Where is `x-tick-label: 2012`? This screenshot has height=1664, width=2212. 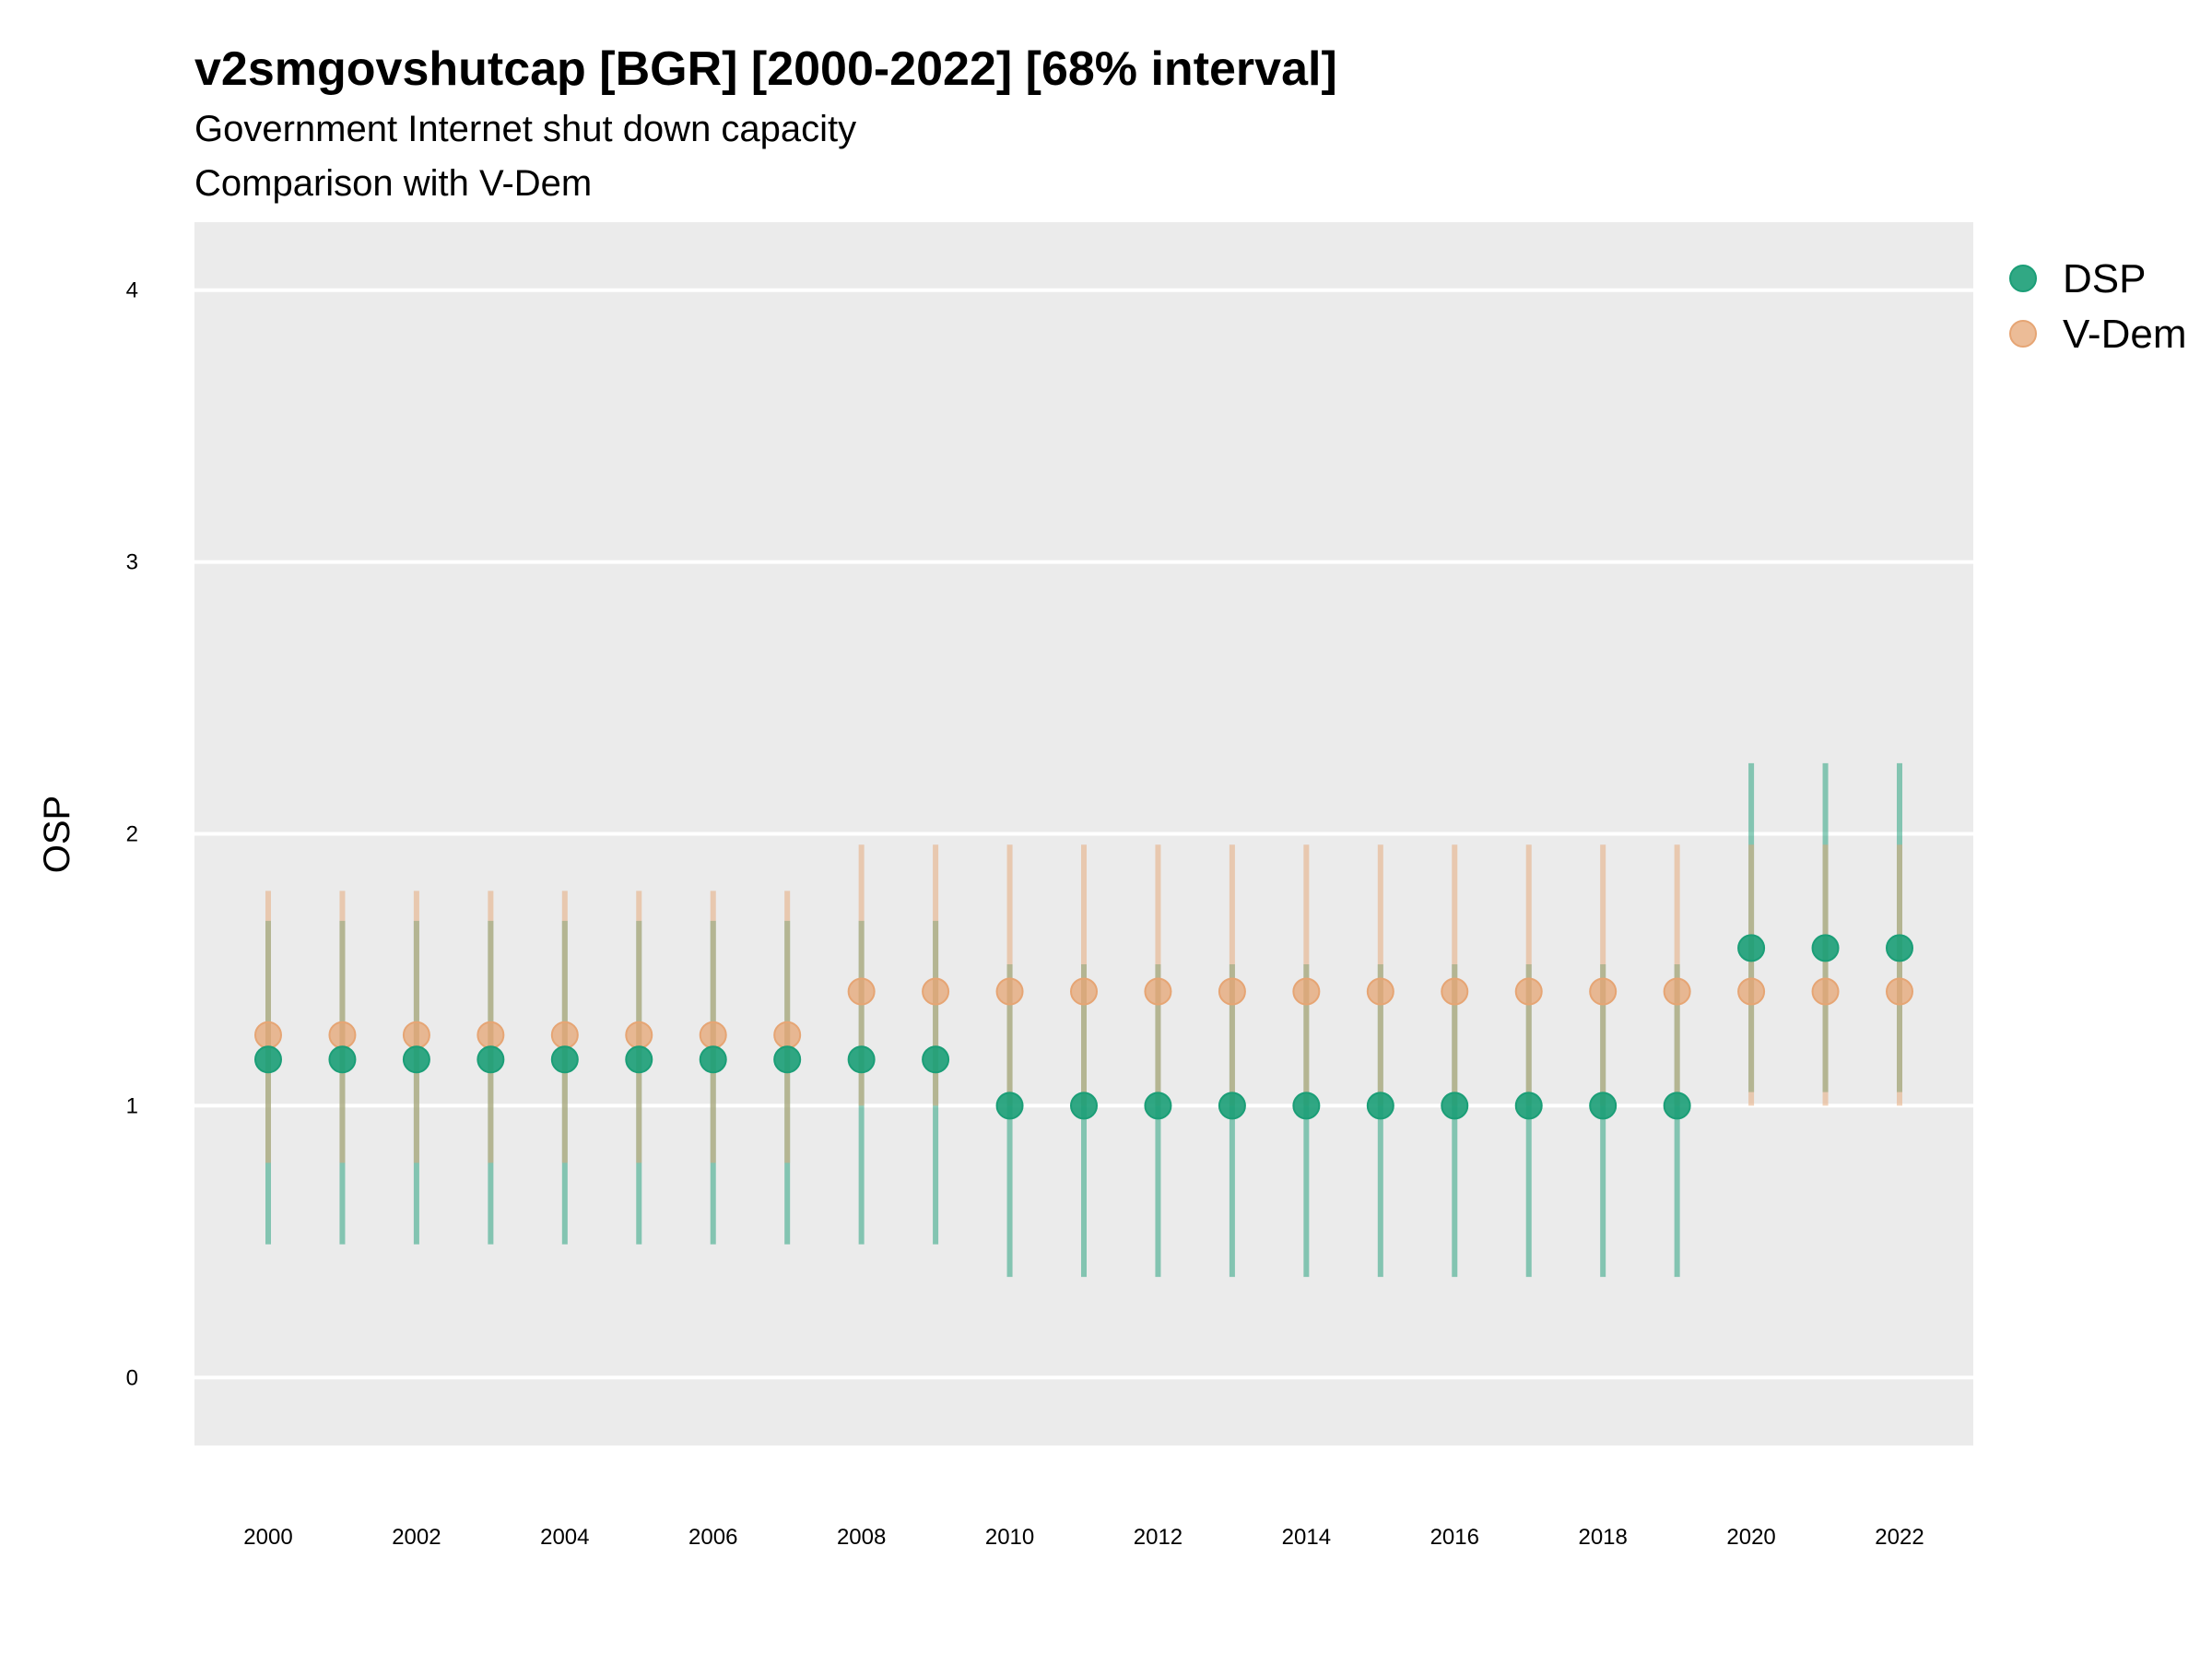
x-tick-label: 2012 is located at coordinates (1158, 1537).